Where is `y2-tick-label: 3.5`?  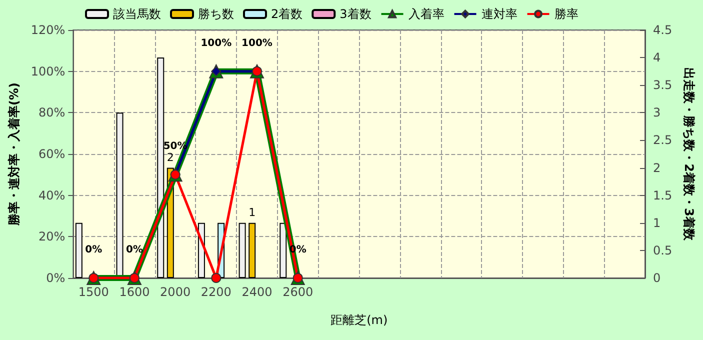
y2-tick-label: 3.5 is located at coordinates (662, 85).